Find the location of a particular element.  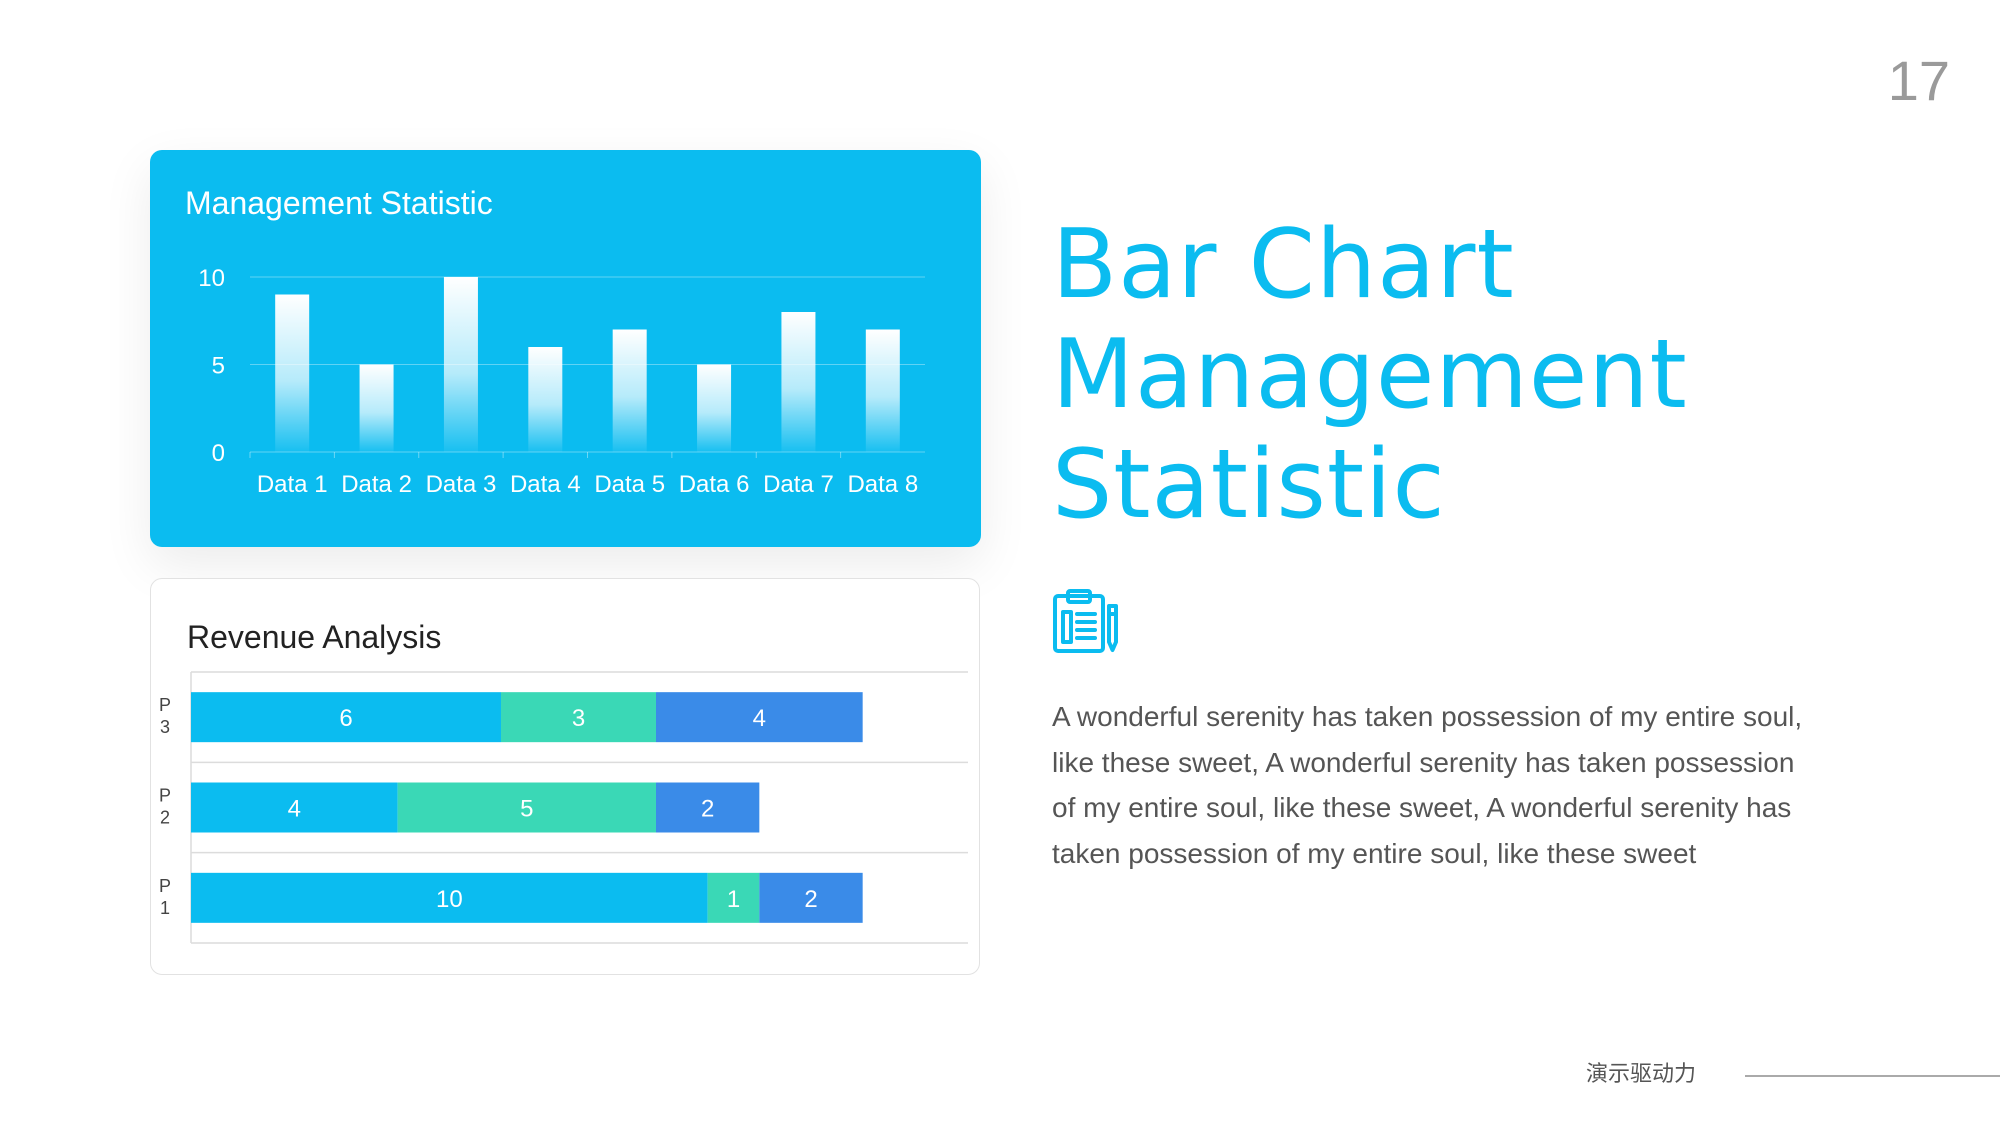

data-label: 6 is located at coordinates (345, 718).